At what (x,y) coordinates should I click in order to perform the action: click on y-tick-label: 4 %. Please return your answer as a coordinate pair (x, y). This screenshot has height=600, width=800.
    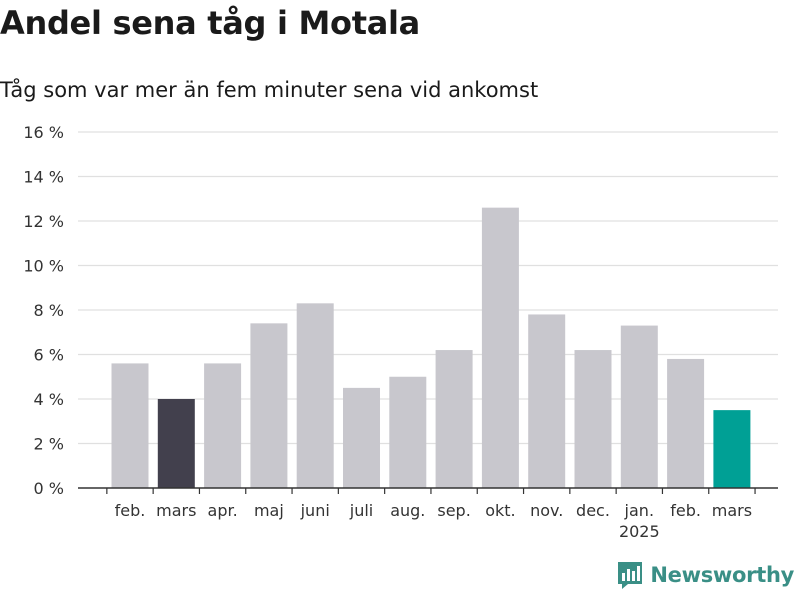
    Looking at the image, I should click on (49, 399).